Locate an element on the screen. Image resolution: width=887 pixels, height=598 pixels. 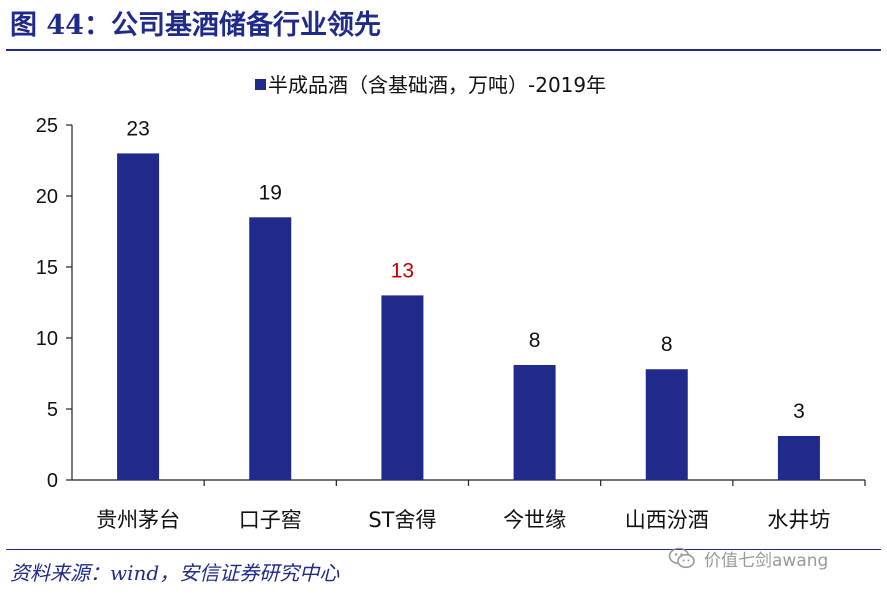
source-note: 资料来源：wind，安信证券研究中心 is located at coordinates (175, 573).